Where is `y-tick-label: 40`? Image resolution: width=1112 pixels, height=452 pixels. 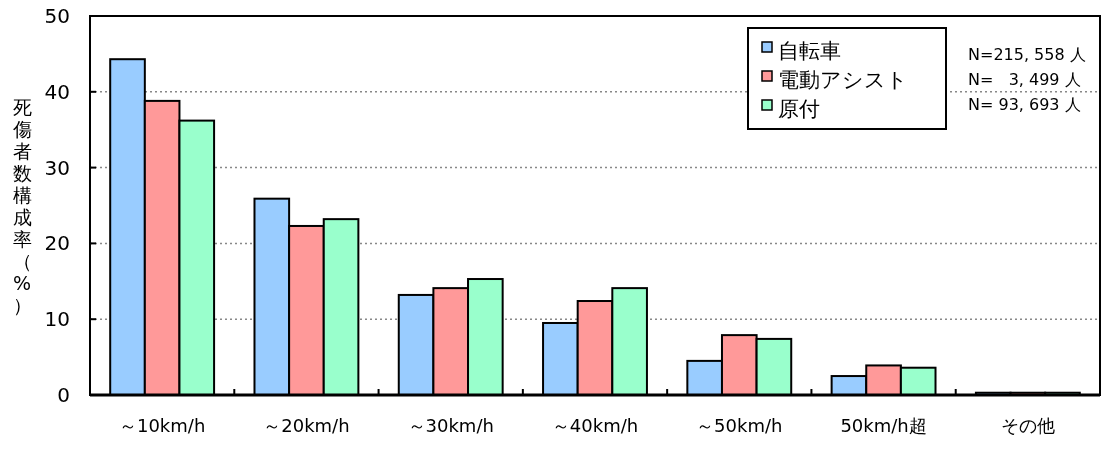
y-tick-label: 40 is located at coordinates (57, 91).